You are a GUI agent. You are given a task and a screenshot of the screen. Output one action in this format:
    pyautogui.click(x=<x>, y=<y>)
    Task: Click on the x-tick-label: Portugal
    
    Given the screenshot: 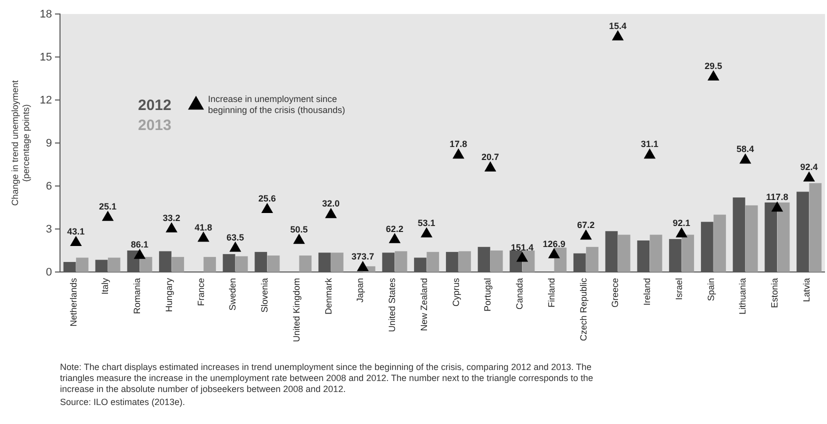 What is the action you would take?
    pyautogui.click(x=487, y=295)
    